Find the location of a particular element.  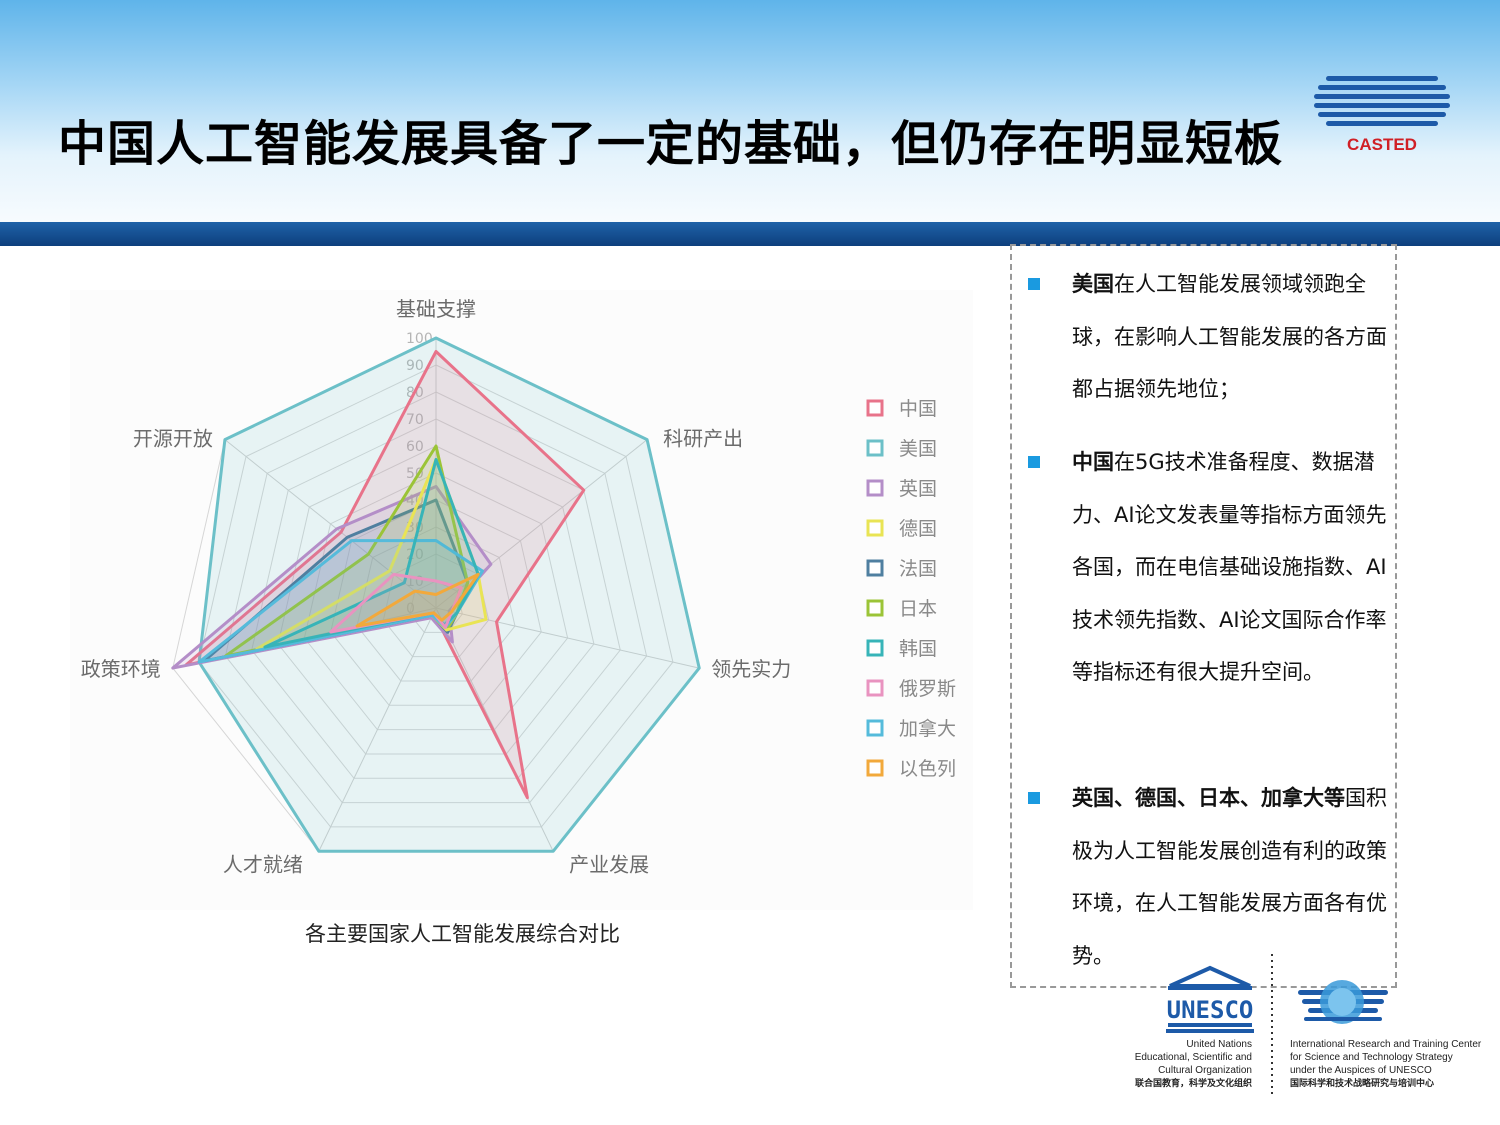

casted-logo: CASTED is located at coordinates (1382, 115).